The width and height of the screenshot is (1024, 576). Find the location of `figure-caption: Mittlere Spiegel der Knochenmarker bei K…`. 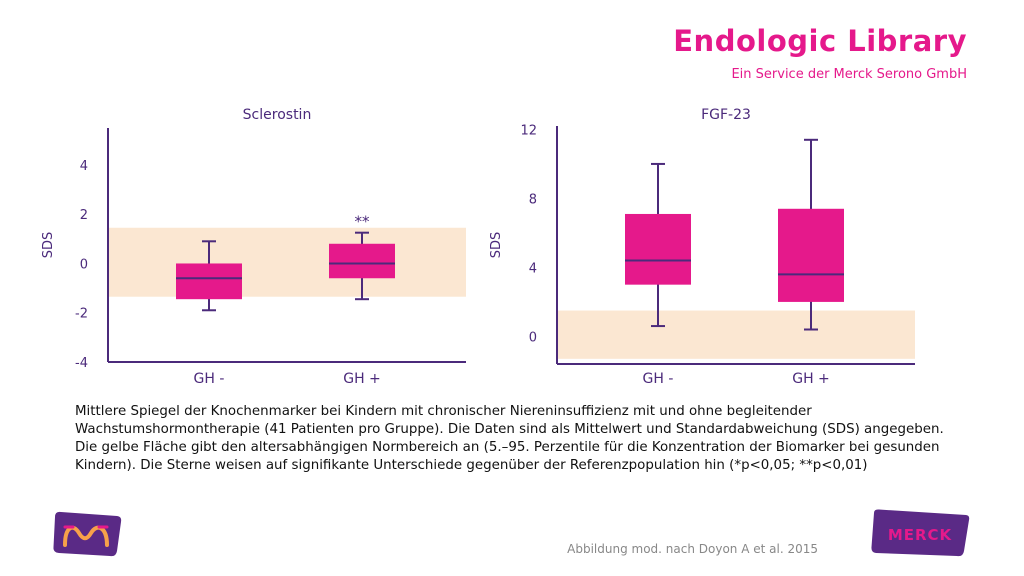

figure-caption: Mittlere Spiegel der Knochenmarker bei K… is located at coordinates (509, 438).